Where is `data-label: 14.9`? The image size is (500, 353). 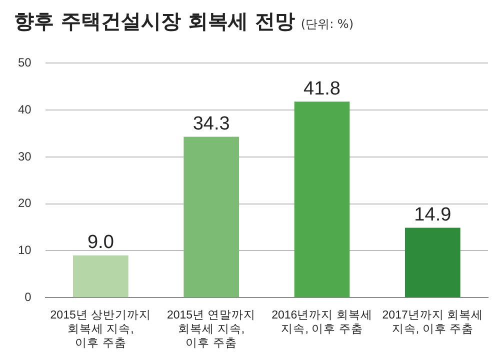
data-label: 14.9 is located at coordinates (433, 215).